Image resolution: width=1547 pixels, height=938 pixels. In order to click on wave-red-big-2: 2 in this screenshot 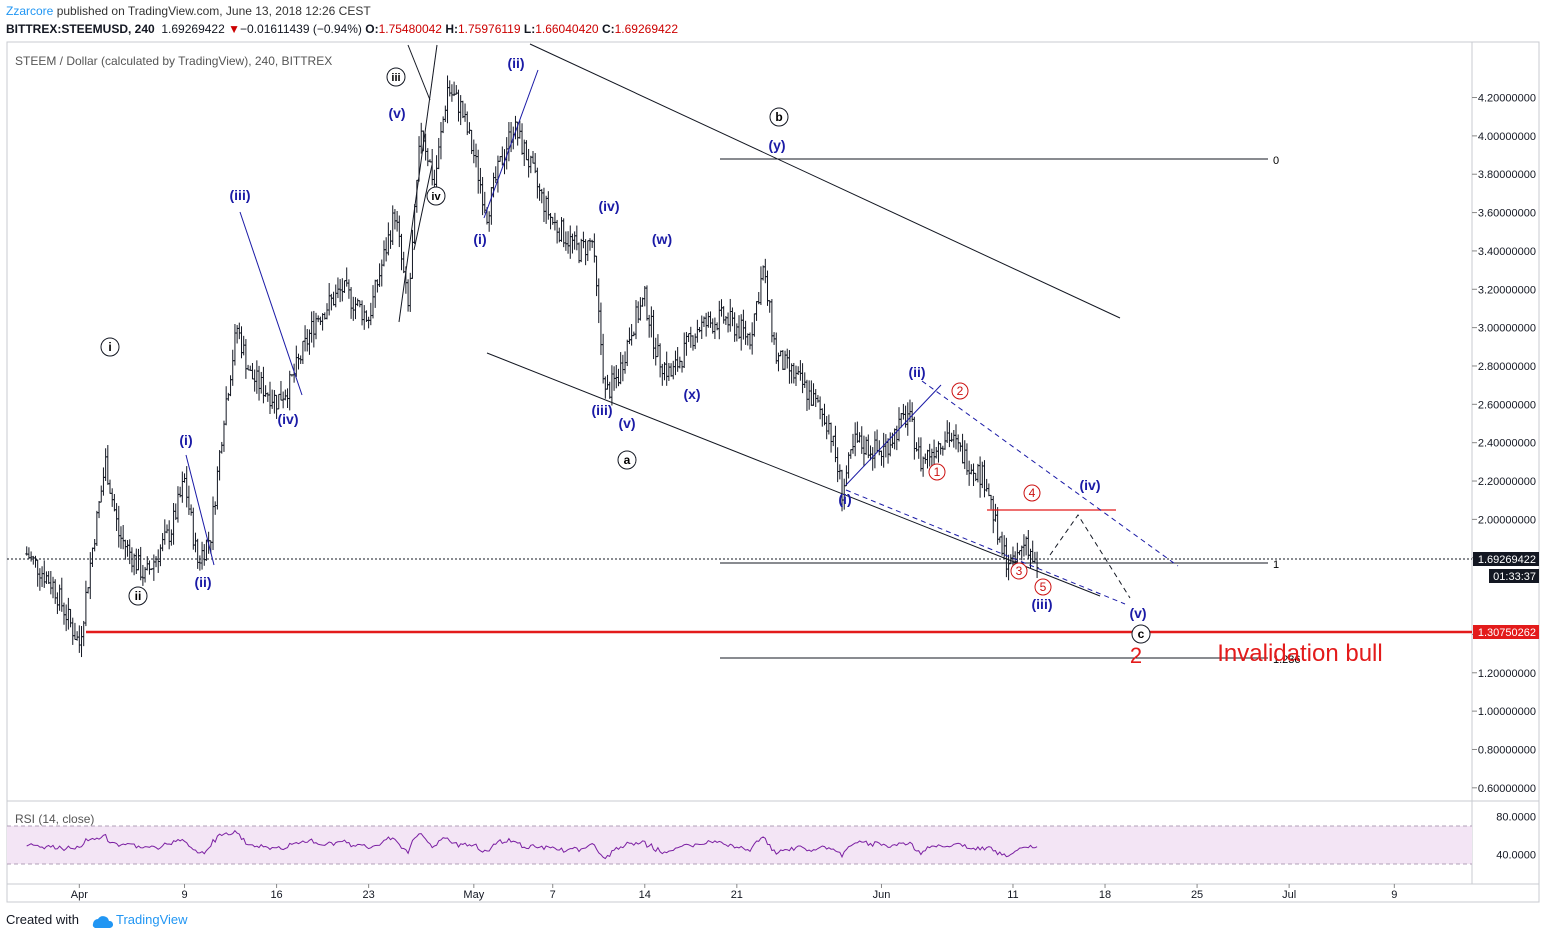, I will do `click(1136, 655)`.